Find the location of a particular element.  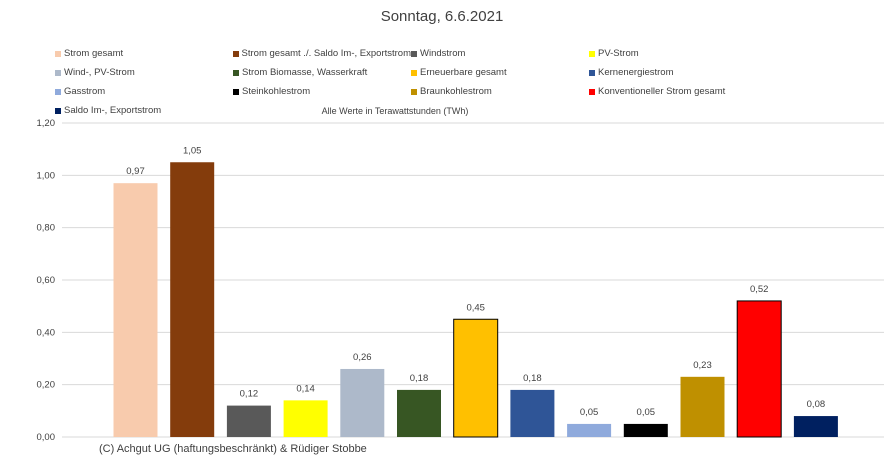

legend-item: PV-Strom is located at coordinates (678, 53).